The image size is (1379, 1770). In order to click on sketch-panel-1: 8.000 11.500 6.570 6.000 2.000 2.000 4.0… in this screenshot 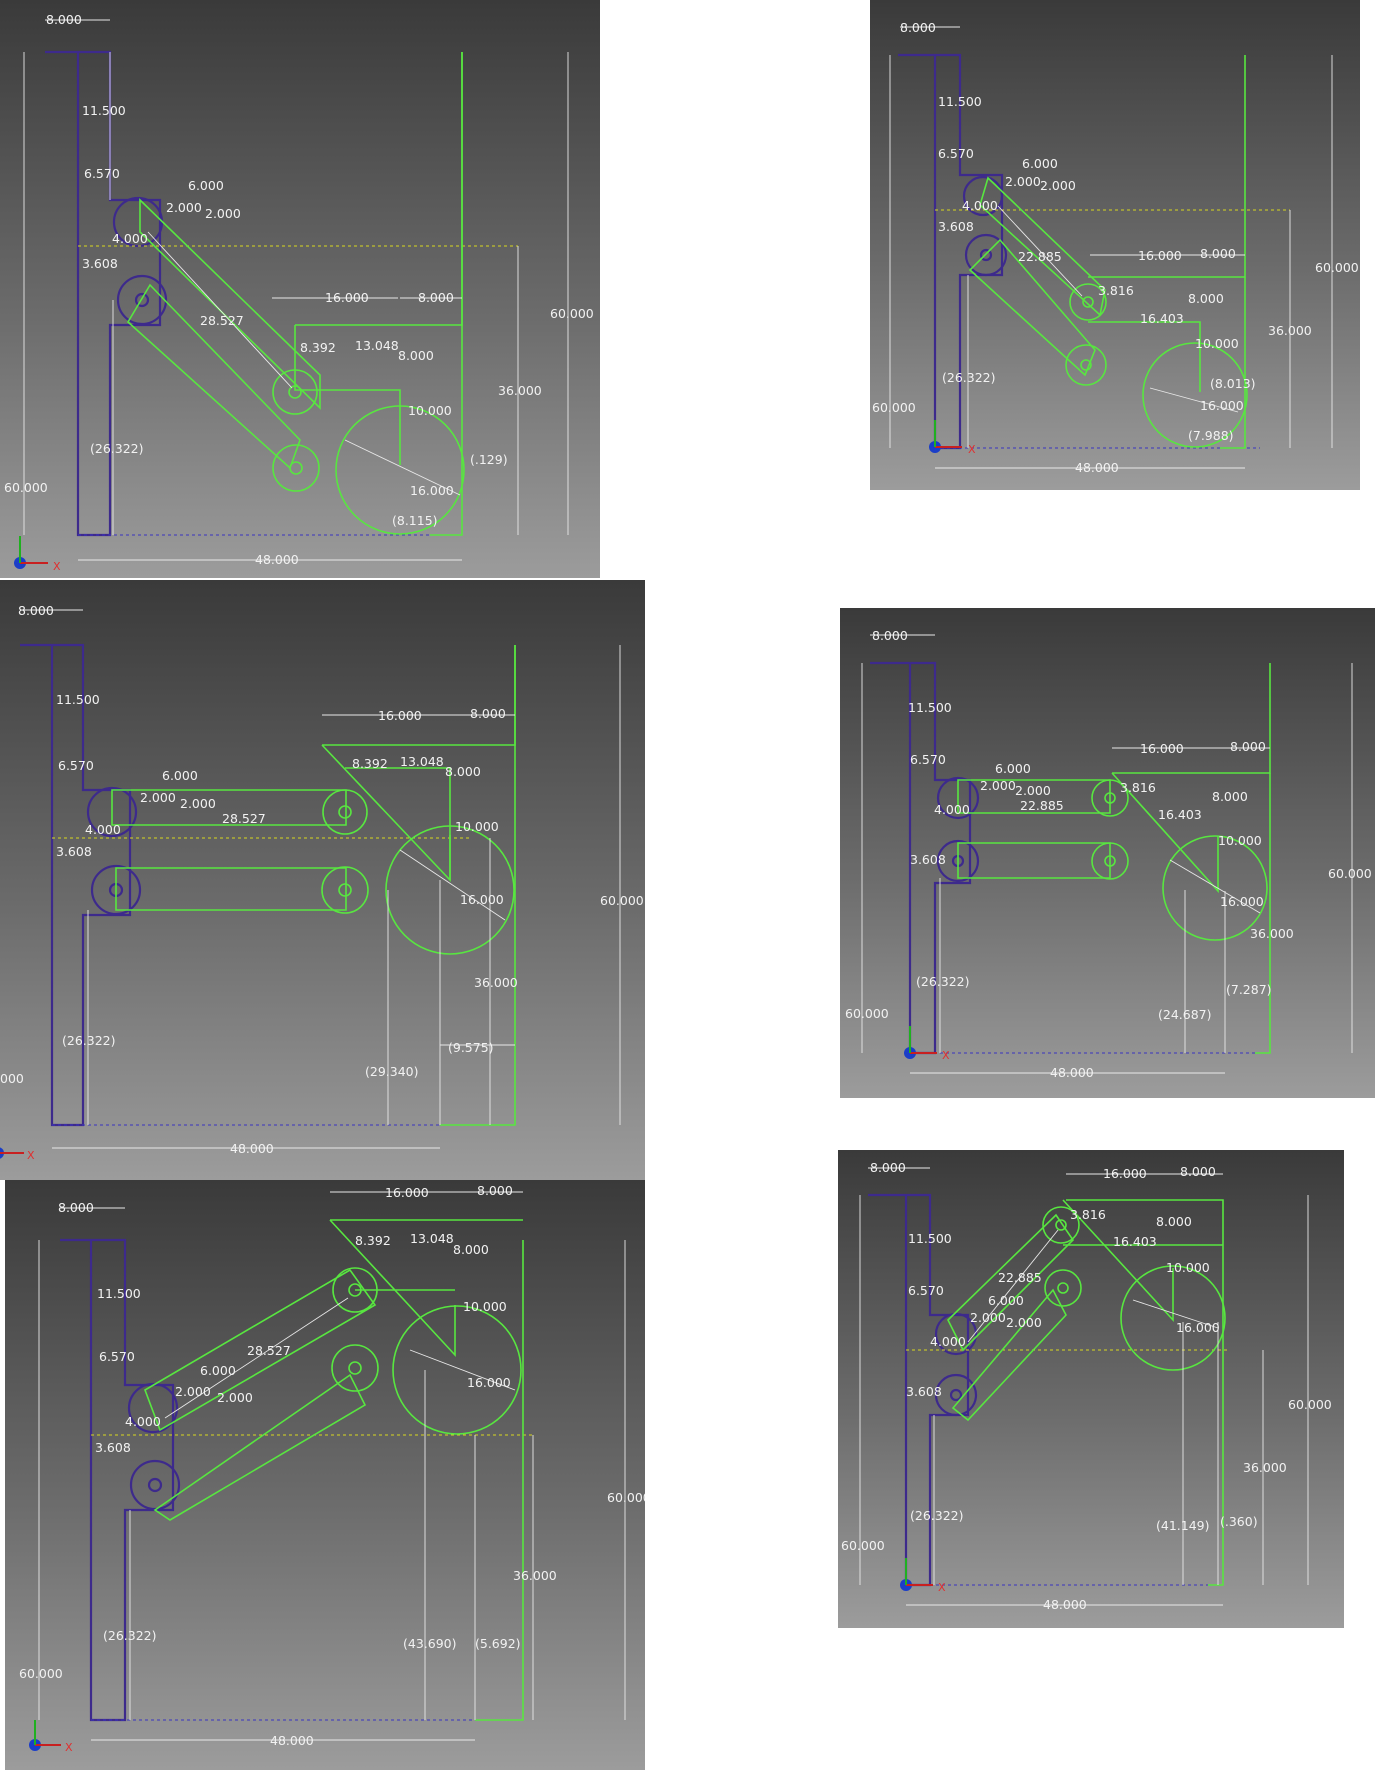, I will do `click(300, 289)`.